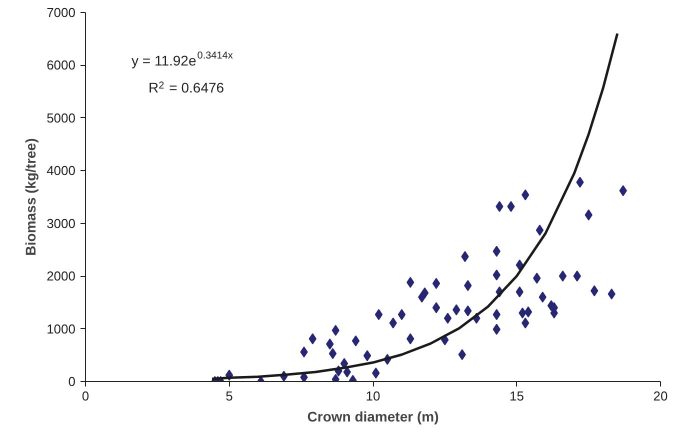  What do you see at coordinates (30, 197) in the screenshot?
I see `y-axis-title: Biomass (kg/tree)` at bounding box center [30, 197].